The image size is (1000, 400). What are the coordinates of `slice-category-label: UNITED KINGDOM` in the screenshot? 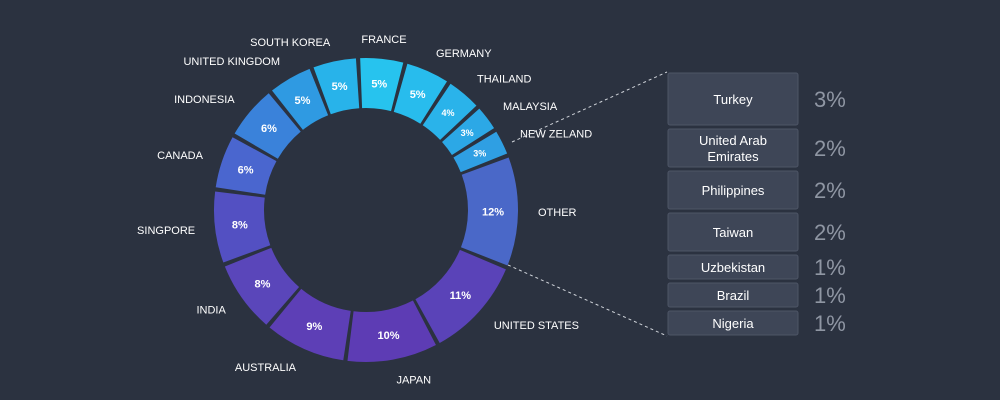 It's located at (231, 62).